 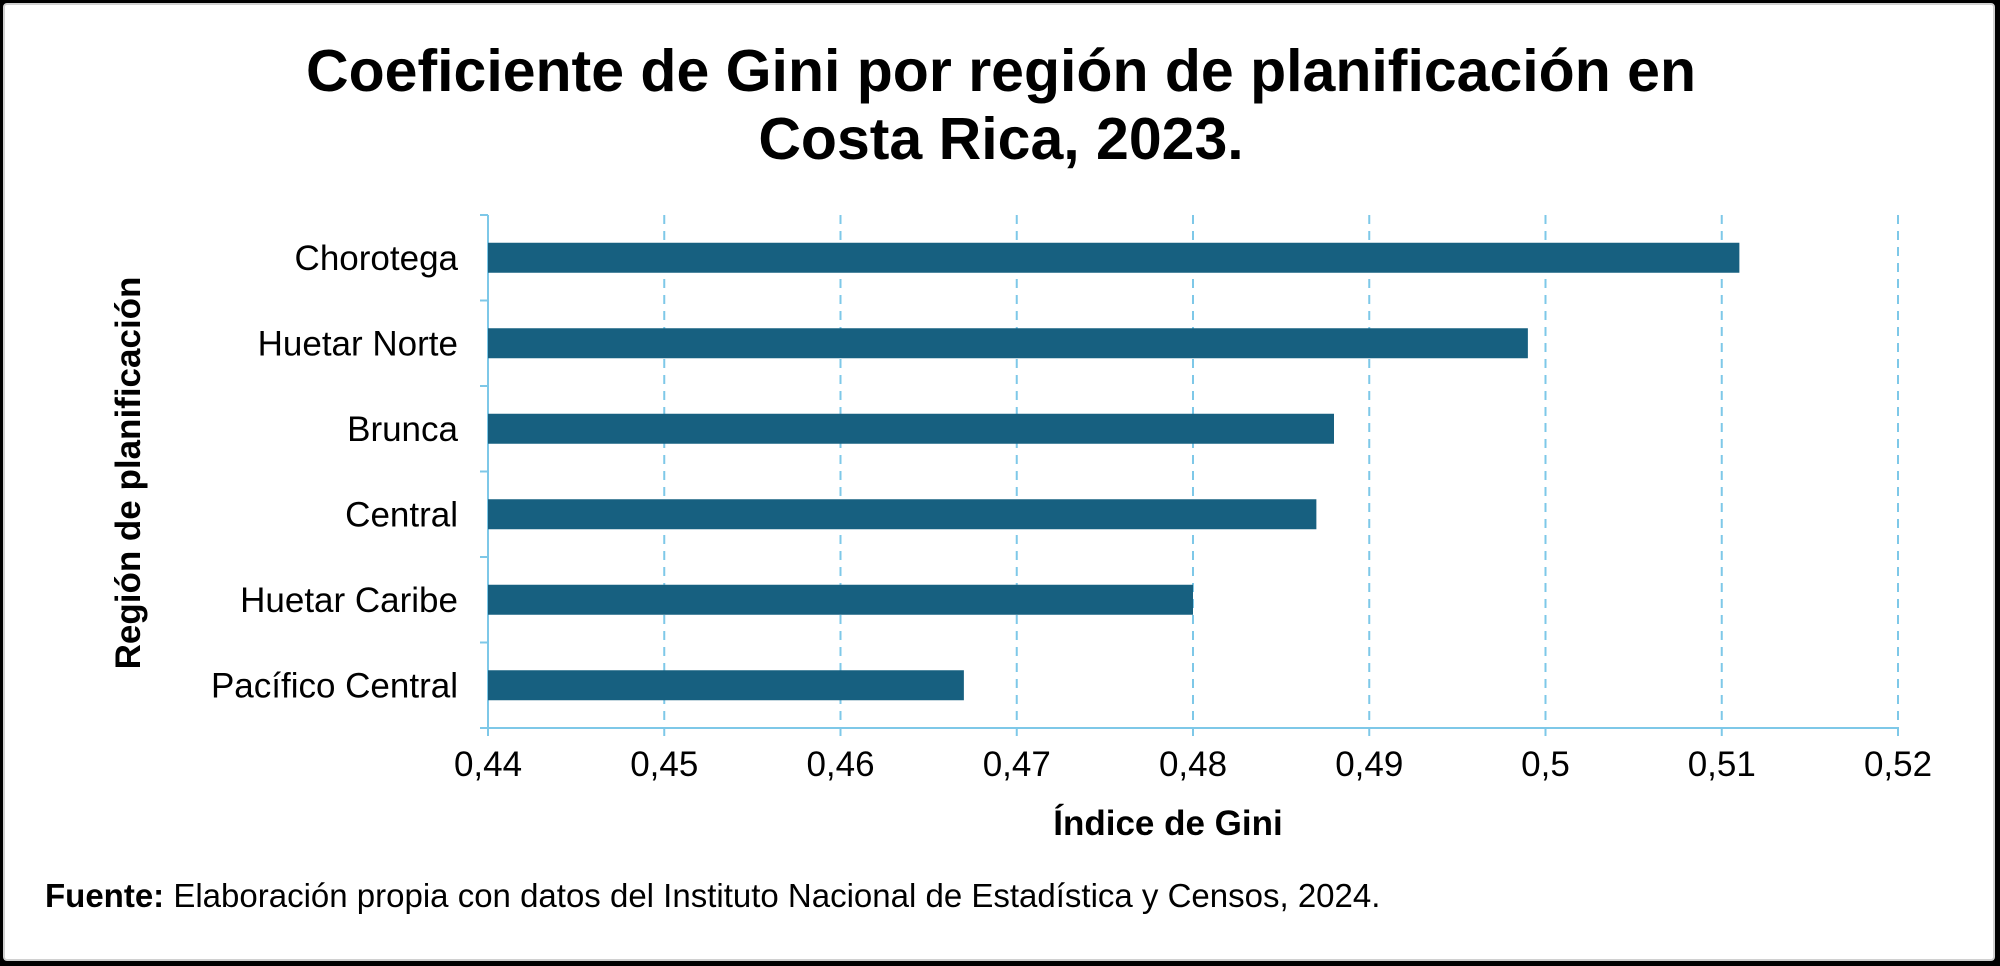 I want to click on x-axis-title: Índice de Gini, so click(x=1167, y=823).